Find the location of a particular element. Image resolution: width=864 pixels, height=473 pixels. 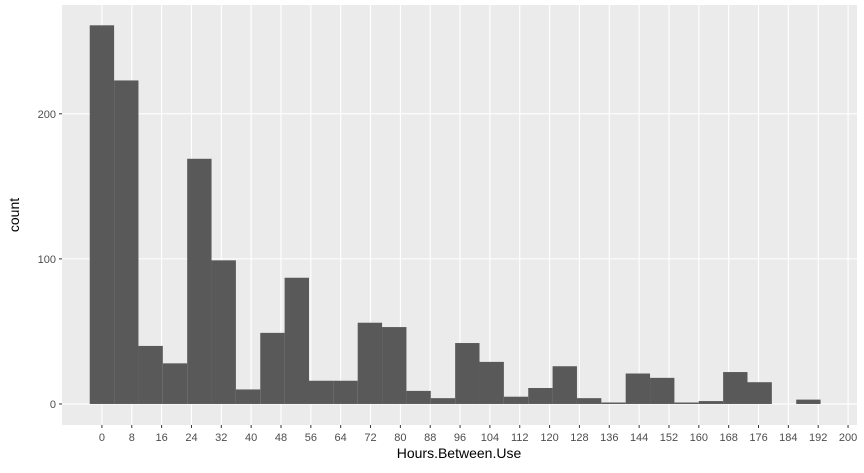

y-tick-label: 100 is located at coordinates (47, 260).